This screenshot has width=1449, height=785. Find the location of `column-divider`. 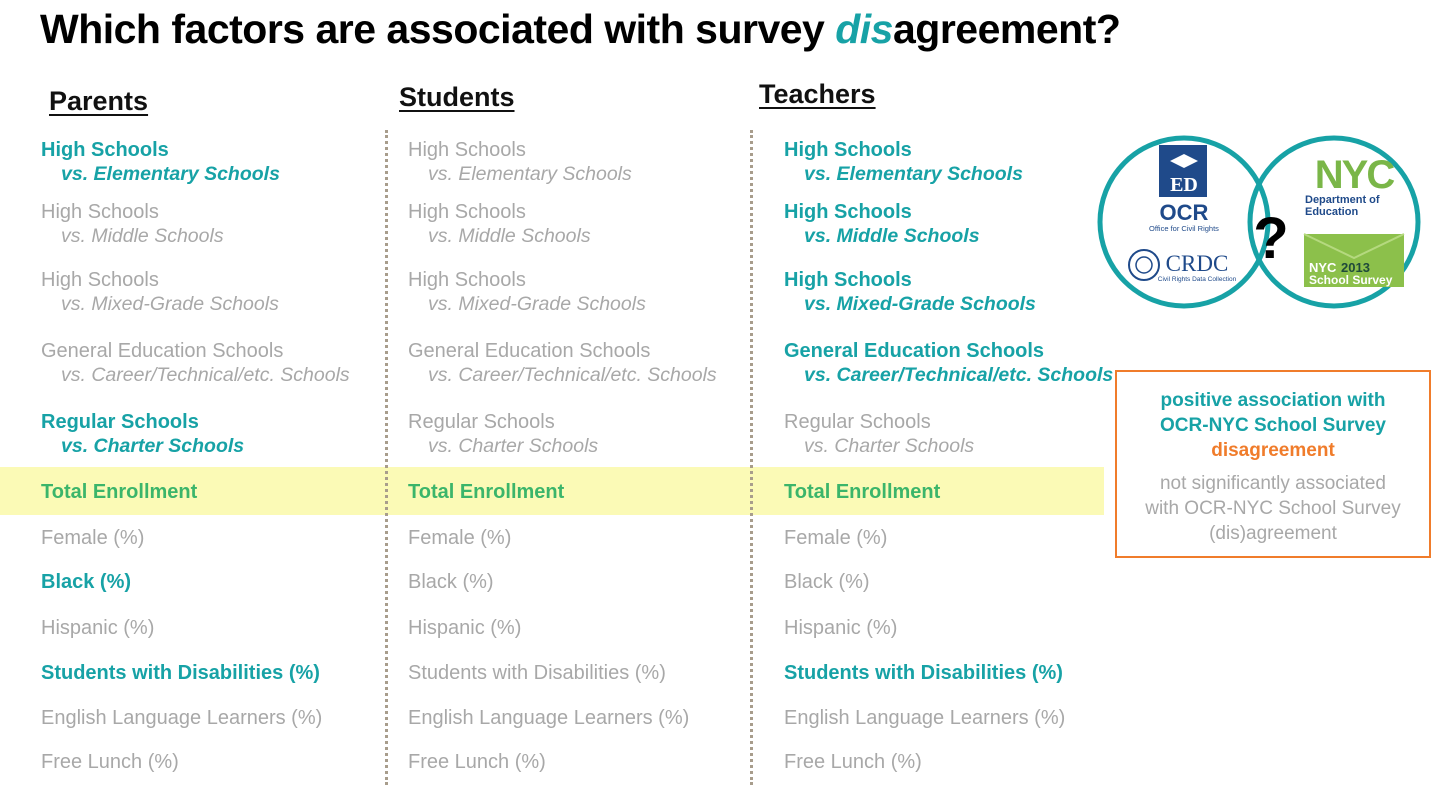

column-divider is located at coordinates (386, 457).